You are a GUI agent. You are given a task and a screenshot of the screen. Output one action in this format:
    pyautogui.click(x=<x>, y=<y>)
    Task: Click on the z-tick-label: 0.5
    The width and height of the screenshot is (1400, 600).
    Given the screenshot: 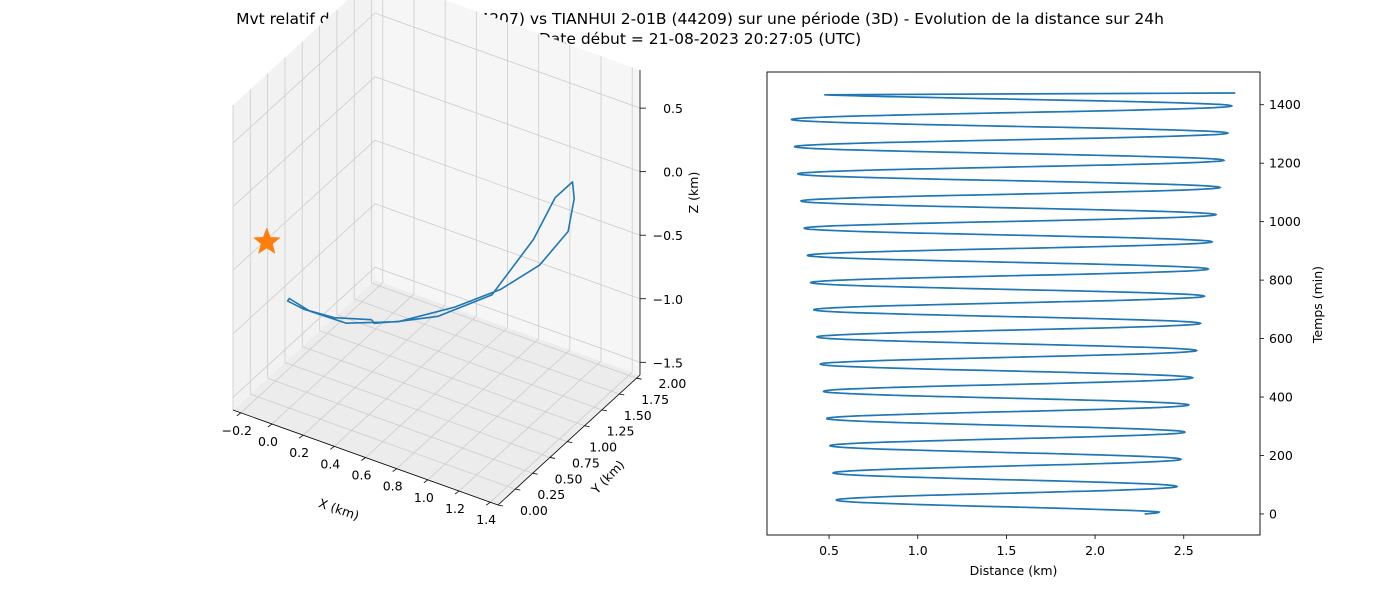 What is the action you would take?
    pyautogui.click(x=673, y=108)
    